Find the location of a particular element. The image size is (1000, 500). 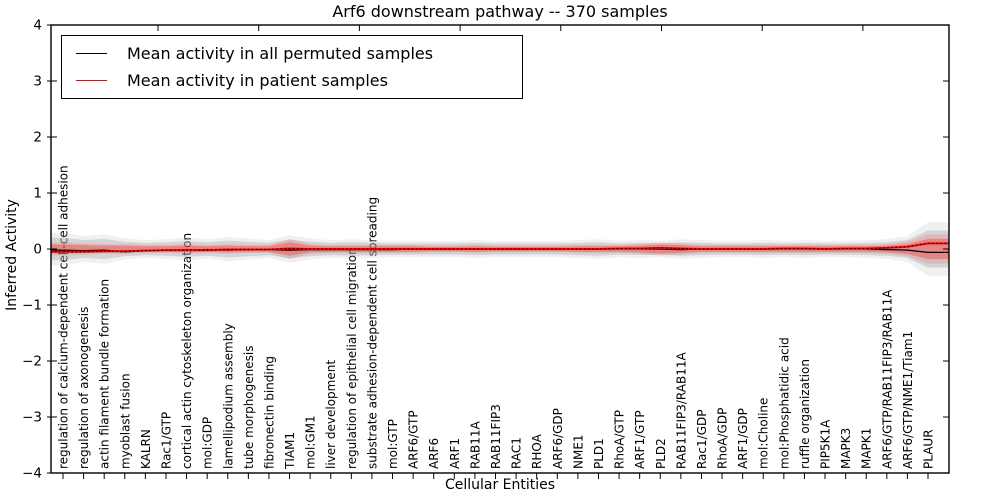

series-lines-group is located at coordinates (500, 248).